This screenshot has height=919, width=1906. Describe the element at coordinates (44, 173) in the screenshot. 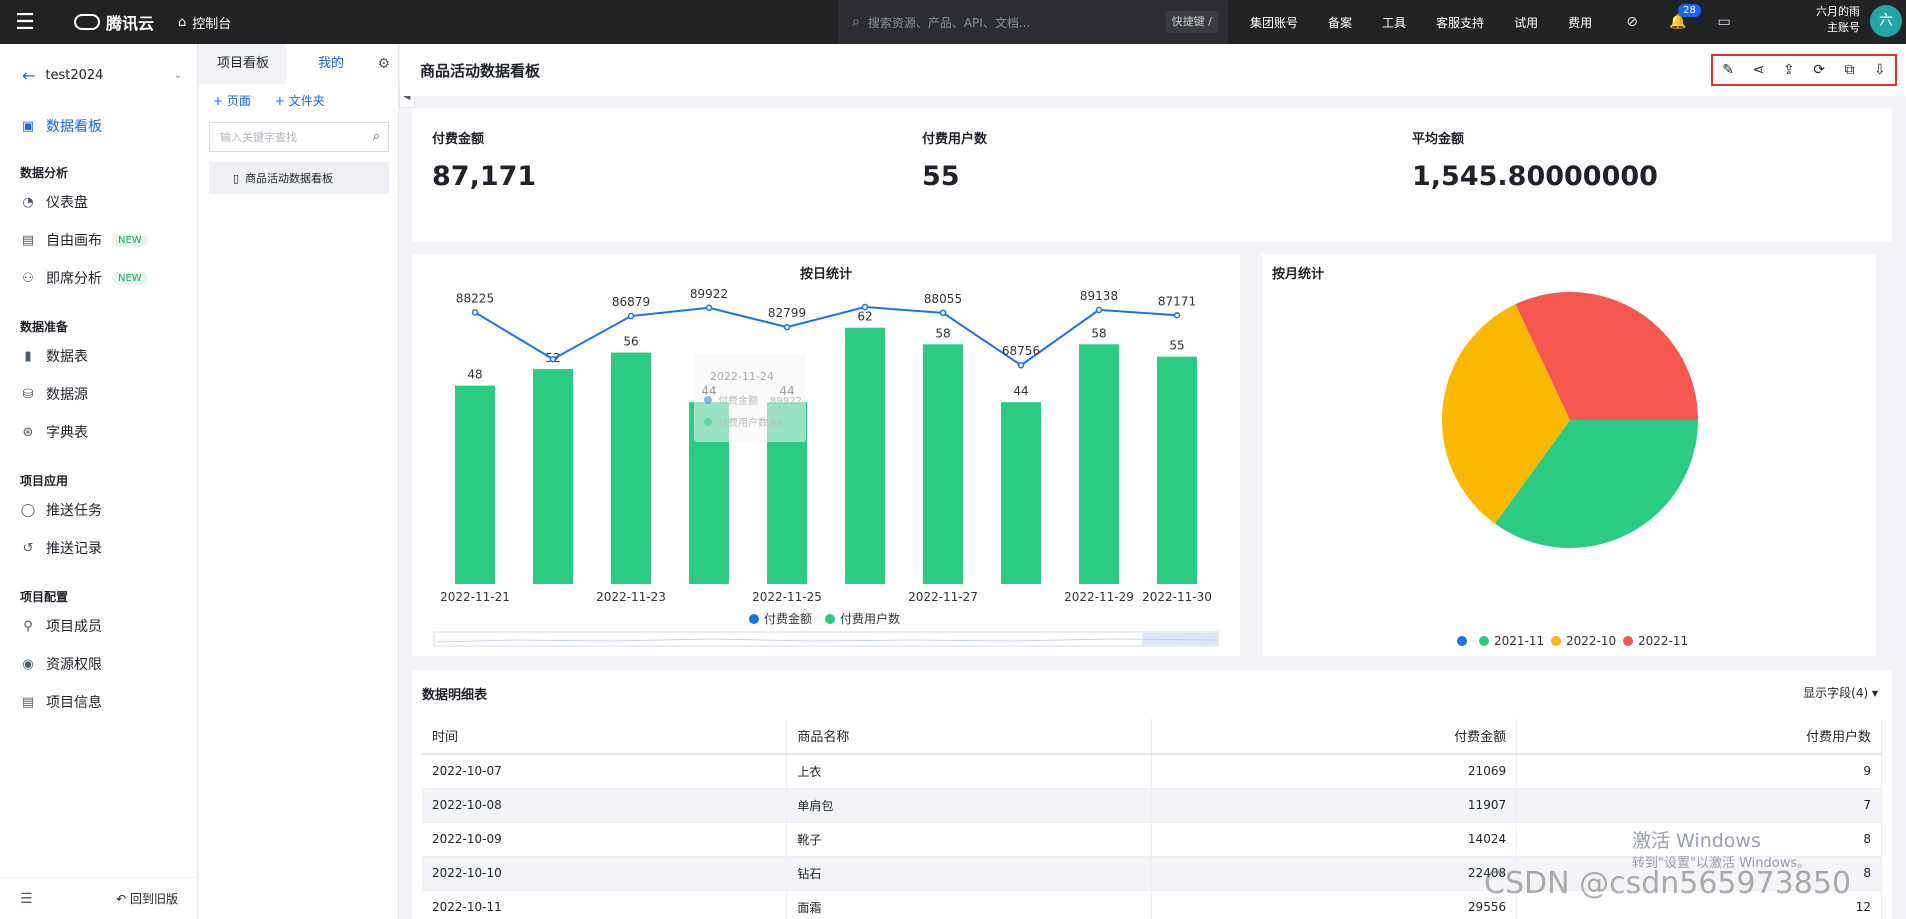

I see `group-analysis: 数据分析` at that location.